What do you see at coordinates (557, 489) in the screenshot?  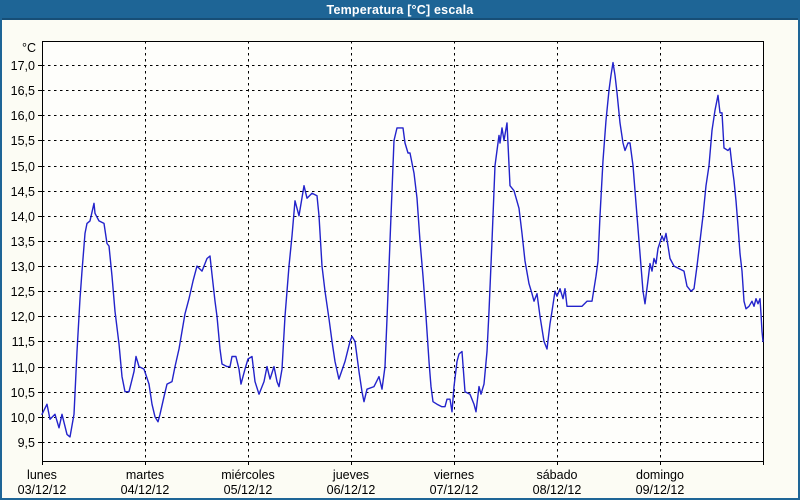 I see `x-day-date-label: 08/12/12` at bounding box center [557, 489].